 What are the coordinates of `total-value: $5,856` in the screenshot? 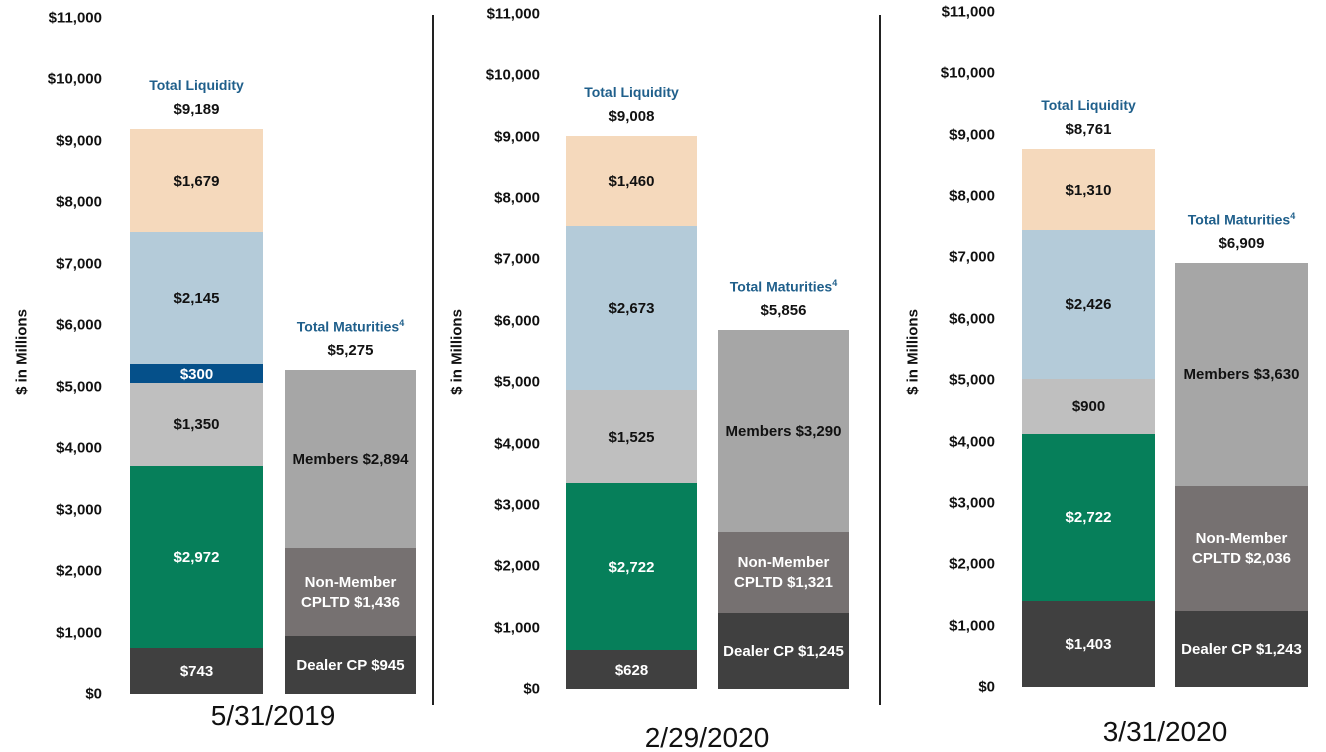 It's located at (783, 310).